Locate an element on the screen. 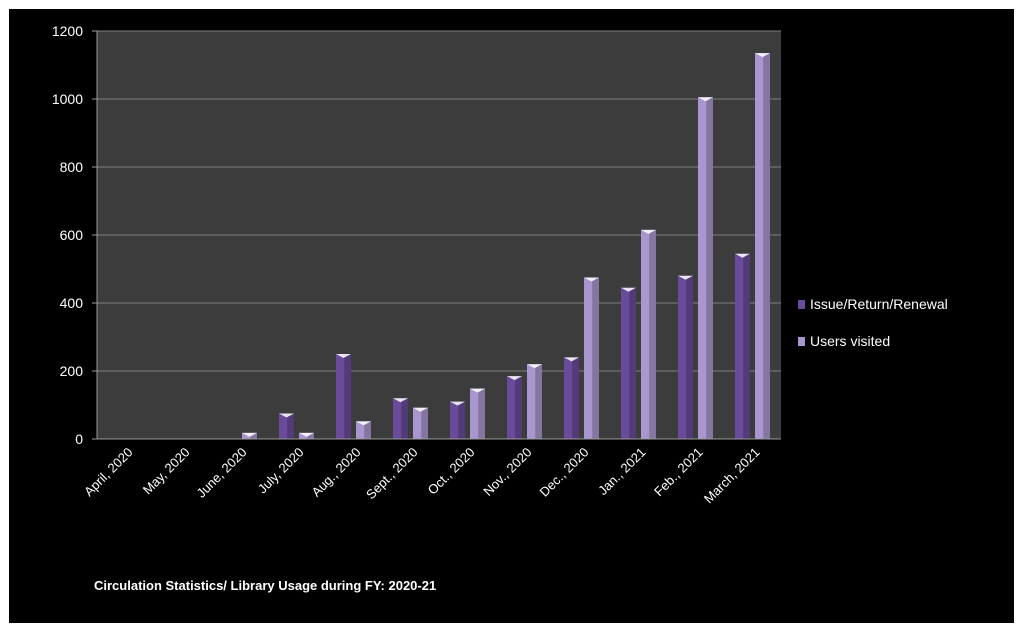 The width and height of the screenshot is (1021, 631). x-tick-label: Jan., 2021 is located at coordinates (622, 472).